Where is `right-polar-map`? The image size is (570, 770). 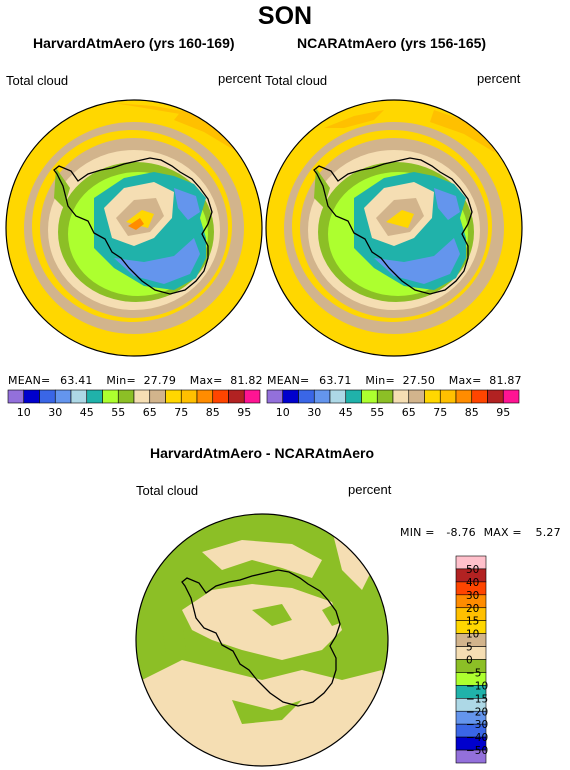
right-polar-map is located at coordinates (394, 228).